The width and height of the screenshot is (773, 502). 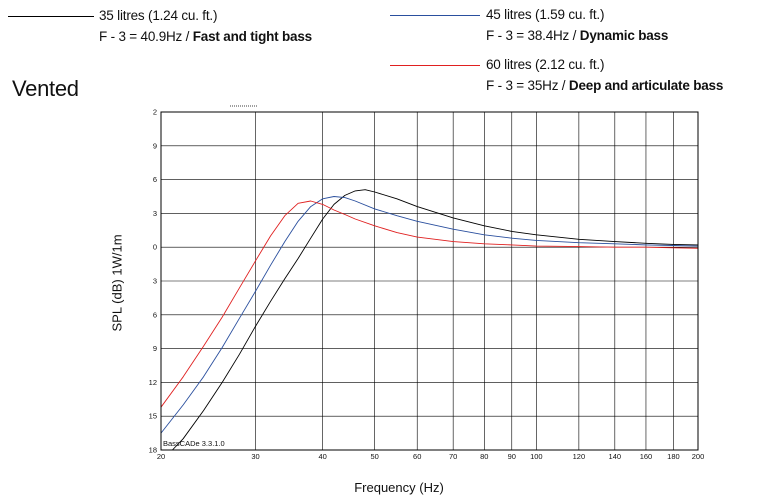 I want to click on x-tick-label-40: 40, so click(x=322, y=456).